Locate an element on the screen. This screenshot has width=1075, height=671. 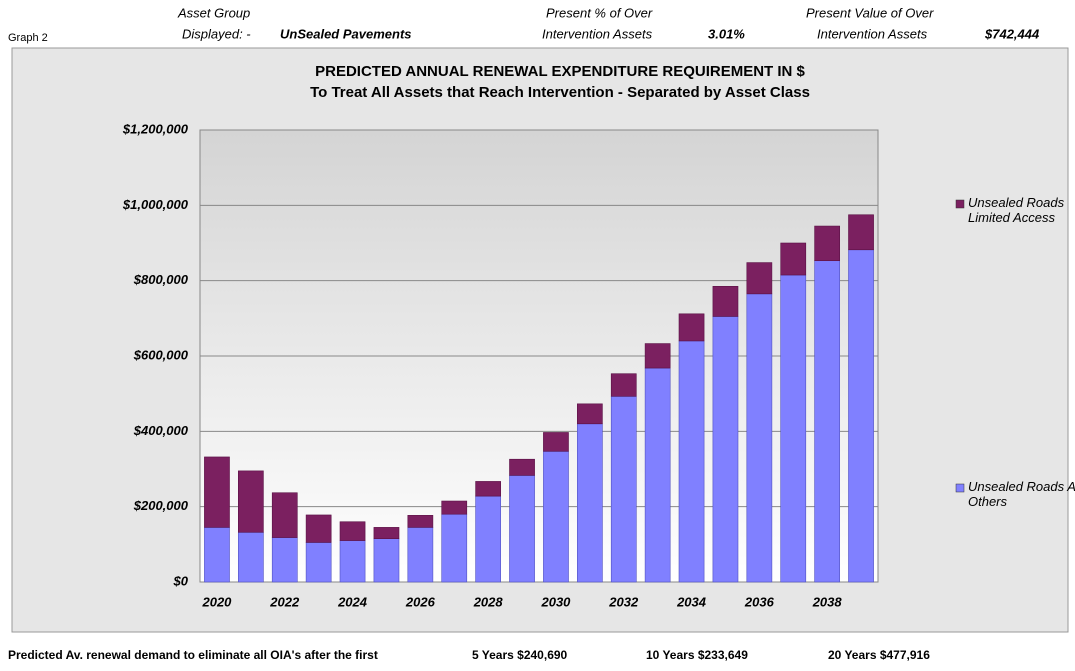
x-tick-label: 2026 is located at coordinates (420, 601).